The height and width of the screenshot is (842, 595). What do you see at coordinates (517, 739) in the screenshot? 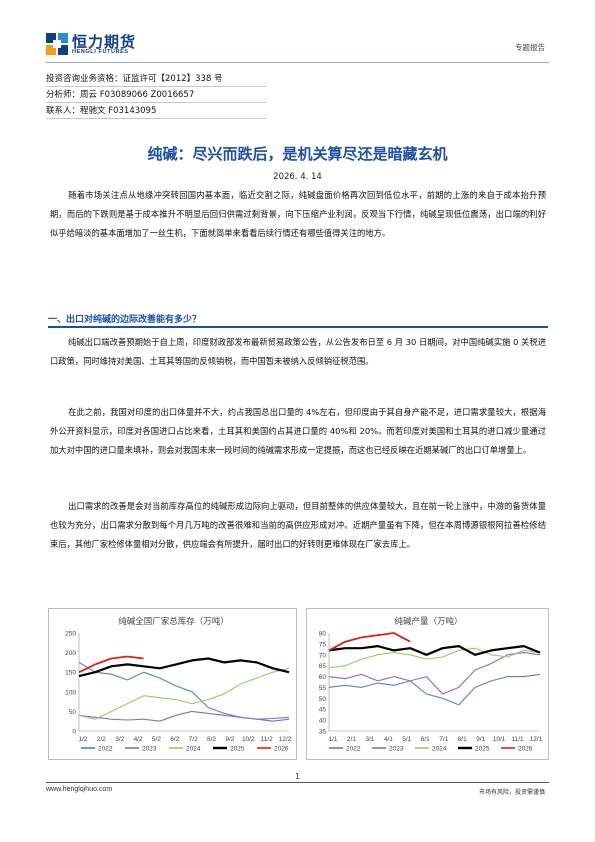
I see `x-tick-label: 11/1` at bounding box center [517, 739].